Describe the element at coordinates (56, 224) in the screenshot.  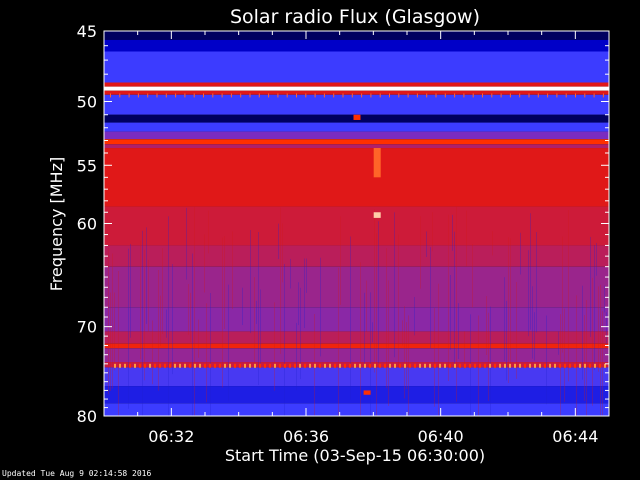
I see `y-axis-label: Frequency [MHz]` at that location.